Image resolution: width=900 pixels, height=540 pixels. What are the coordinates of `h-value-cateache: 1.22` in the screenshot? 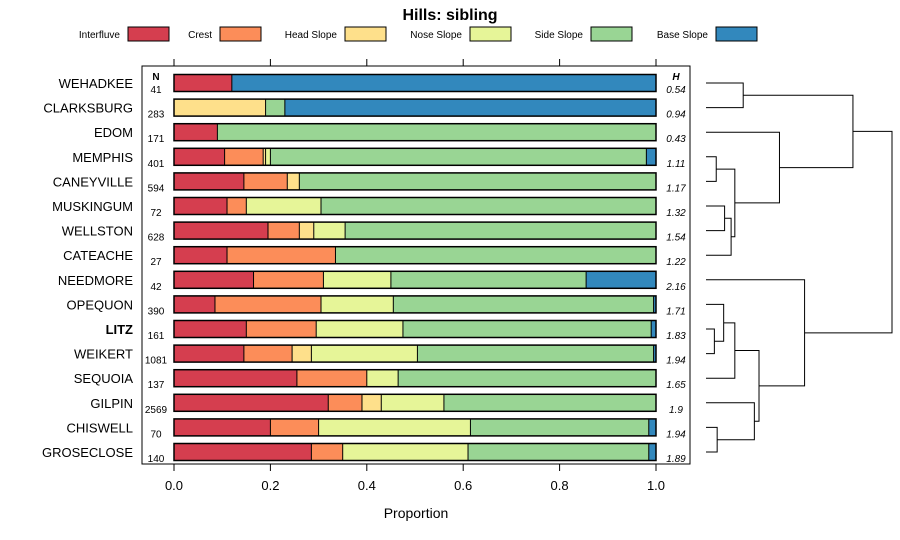 It's located at (676, 262).